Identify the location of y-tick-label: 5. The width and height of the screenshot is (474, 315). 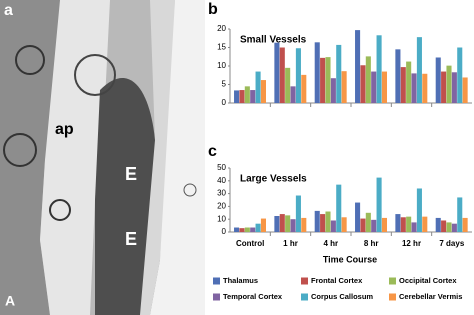
(224, 84).